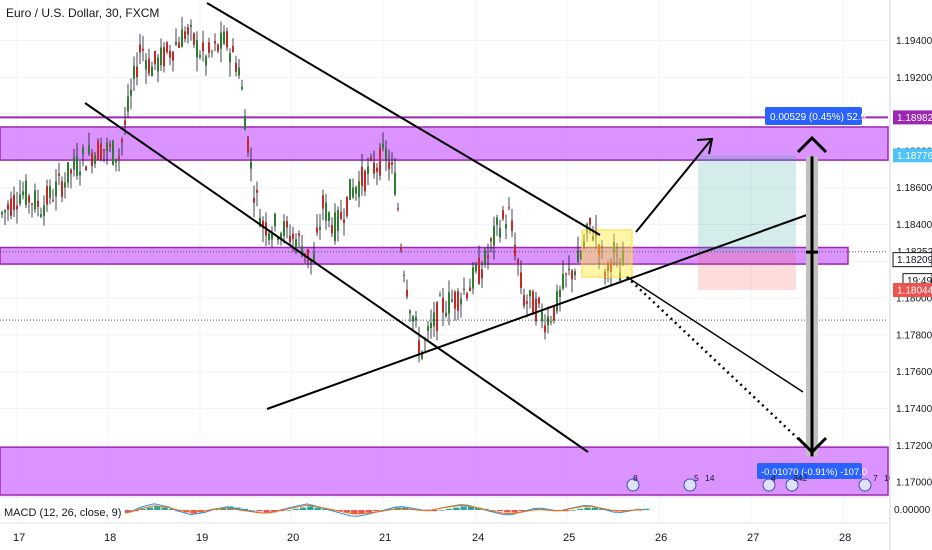 This screenshot has height=550, width=932. I want to click on time-tick-label: 26, so click(661, 538).